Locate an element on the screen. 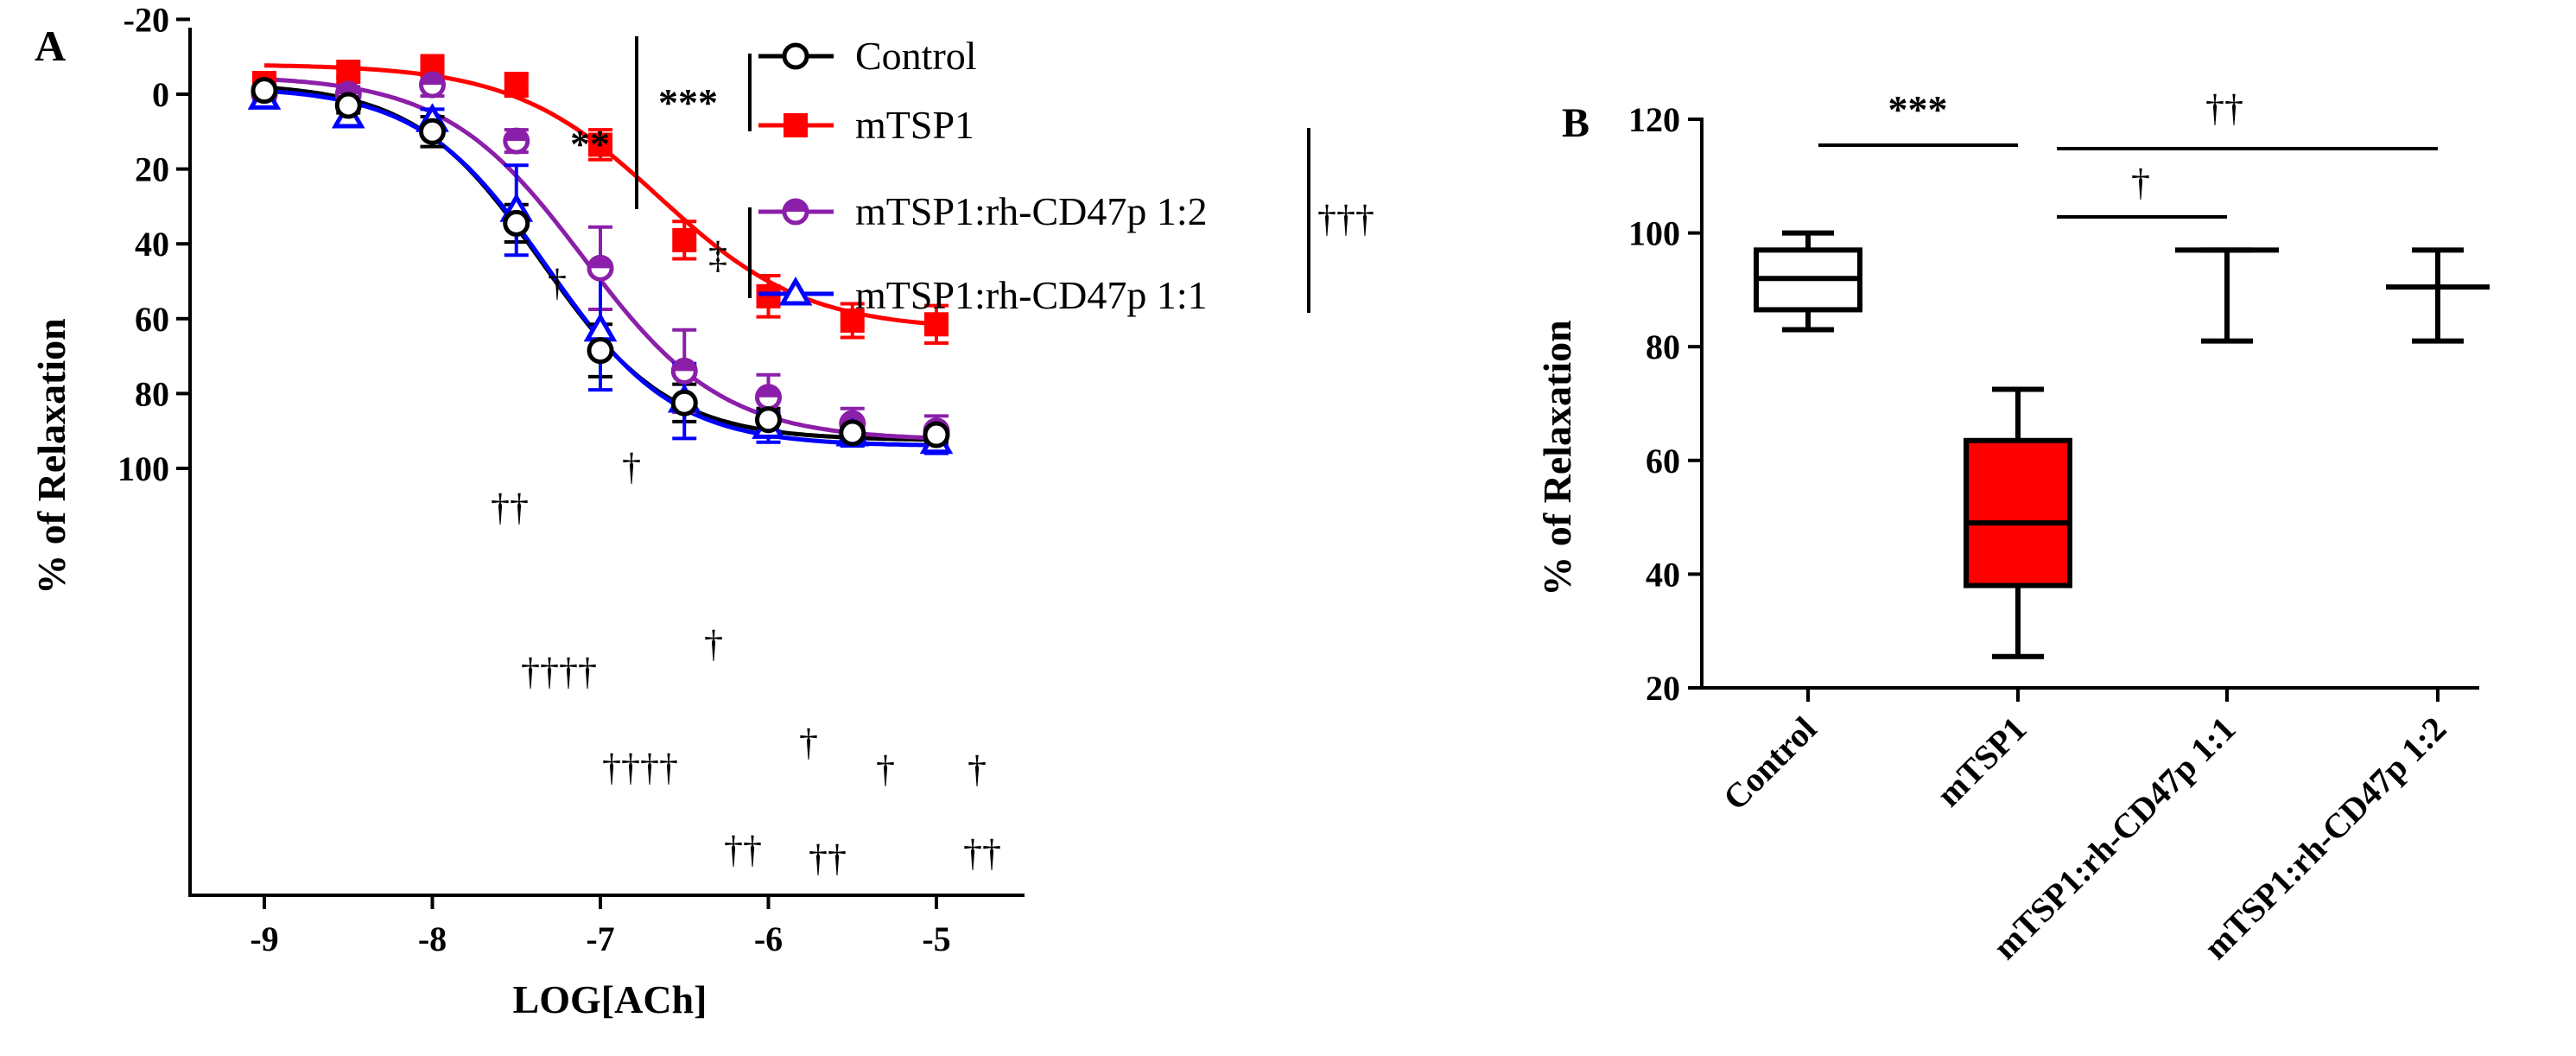 Image resolution: width=2576 pixels, height=1056 pixels. legend-label: mTSP1 is located at coordinates (914, 125).